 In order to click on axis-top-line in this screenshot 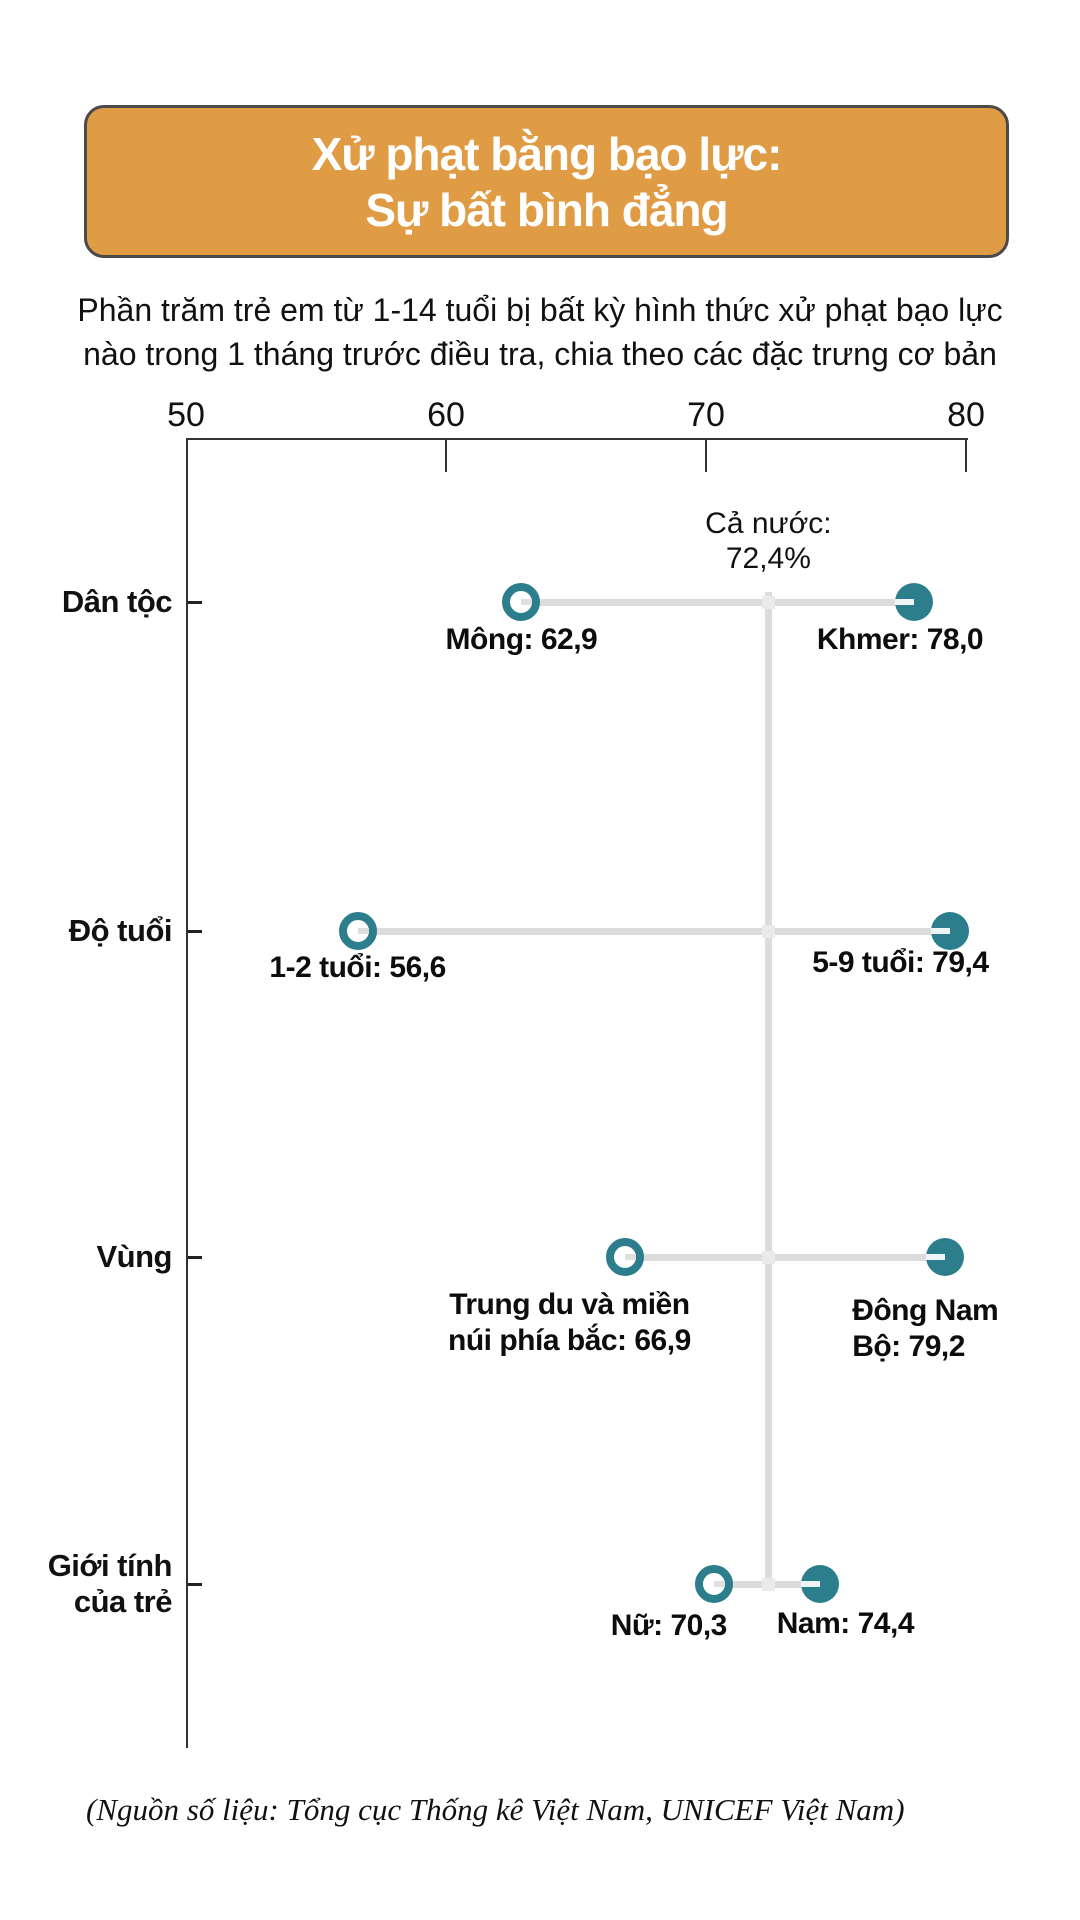, I will do `click(577, 439)`.